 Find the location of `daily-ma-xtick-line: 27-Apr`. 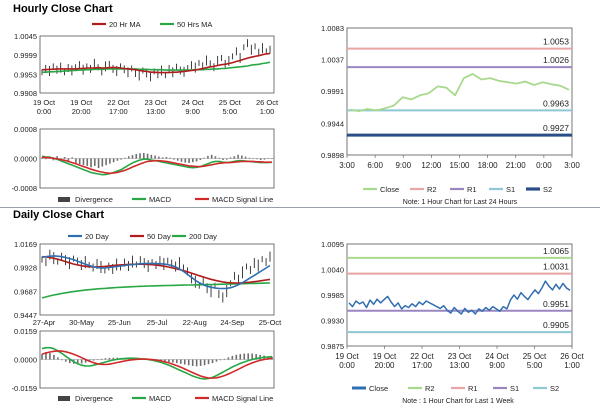

daily-ma-xtick-line: 27-Apr is located at coordinates (44, 322).